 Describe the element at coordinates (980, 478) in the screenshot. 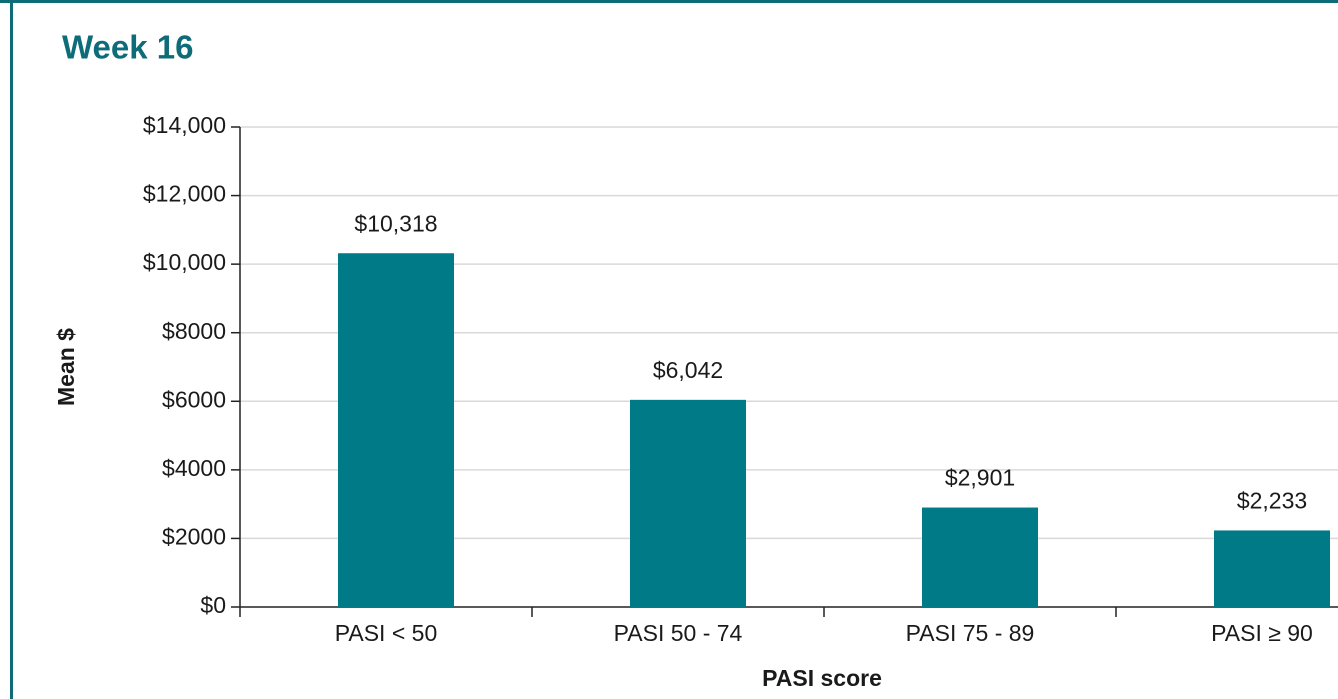

I see `data-label: $2,901` at that location.